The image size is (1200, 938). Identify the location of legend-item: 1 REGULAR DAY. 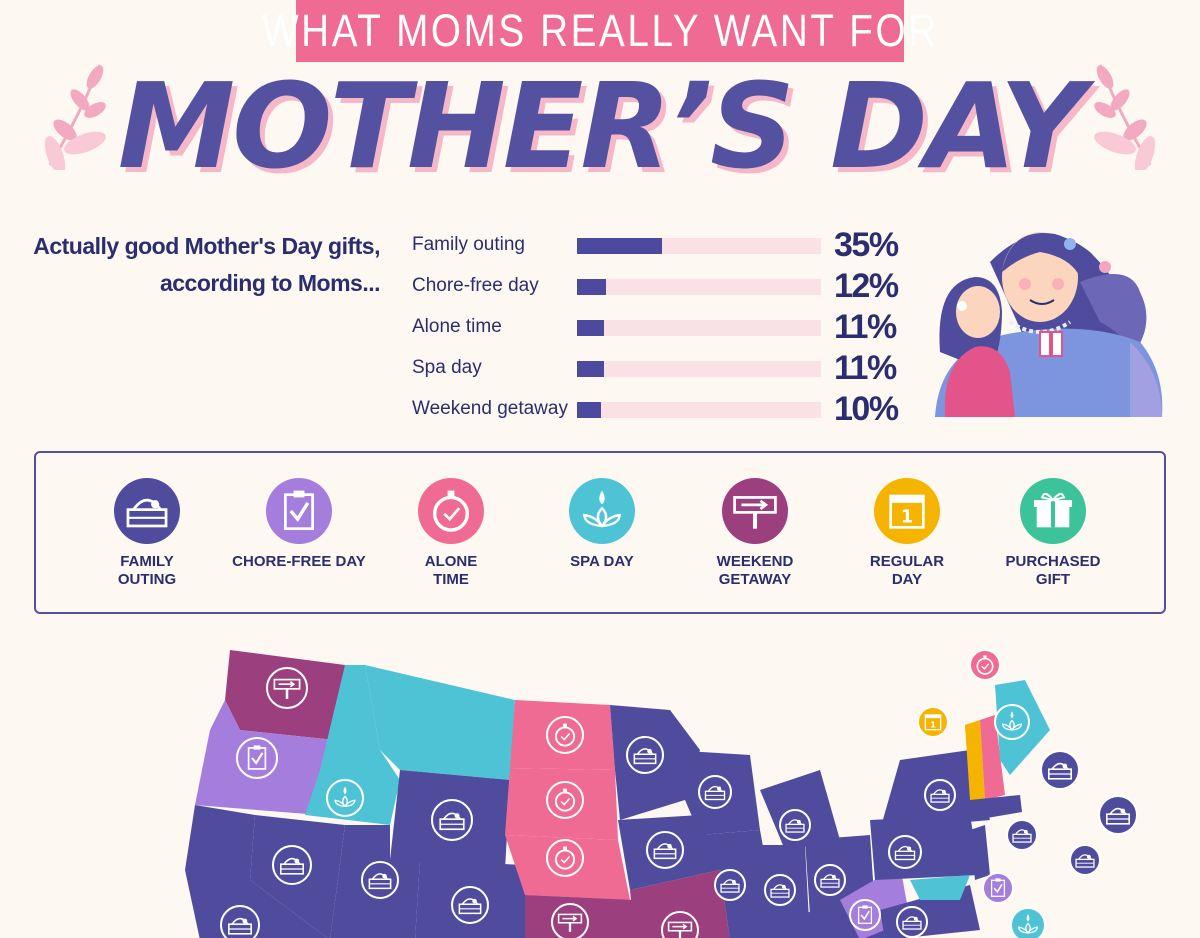
(907, 533).